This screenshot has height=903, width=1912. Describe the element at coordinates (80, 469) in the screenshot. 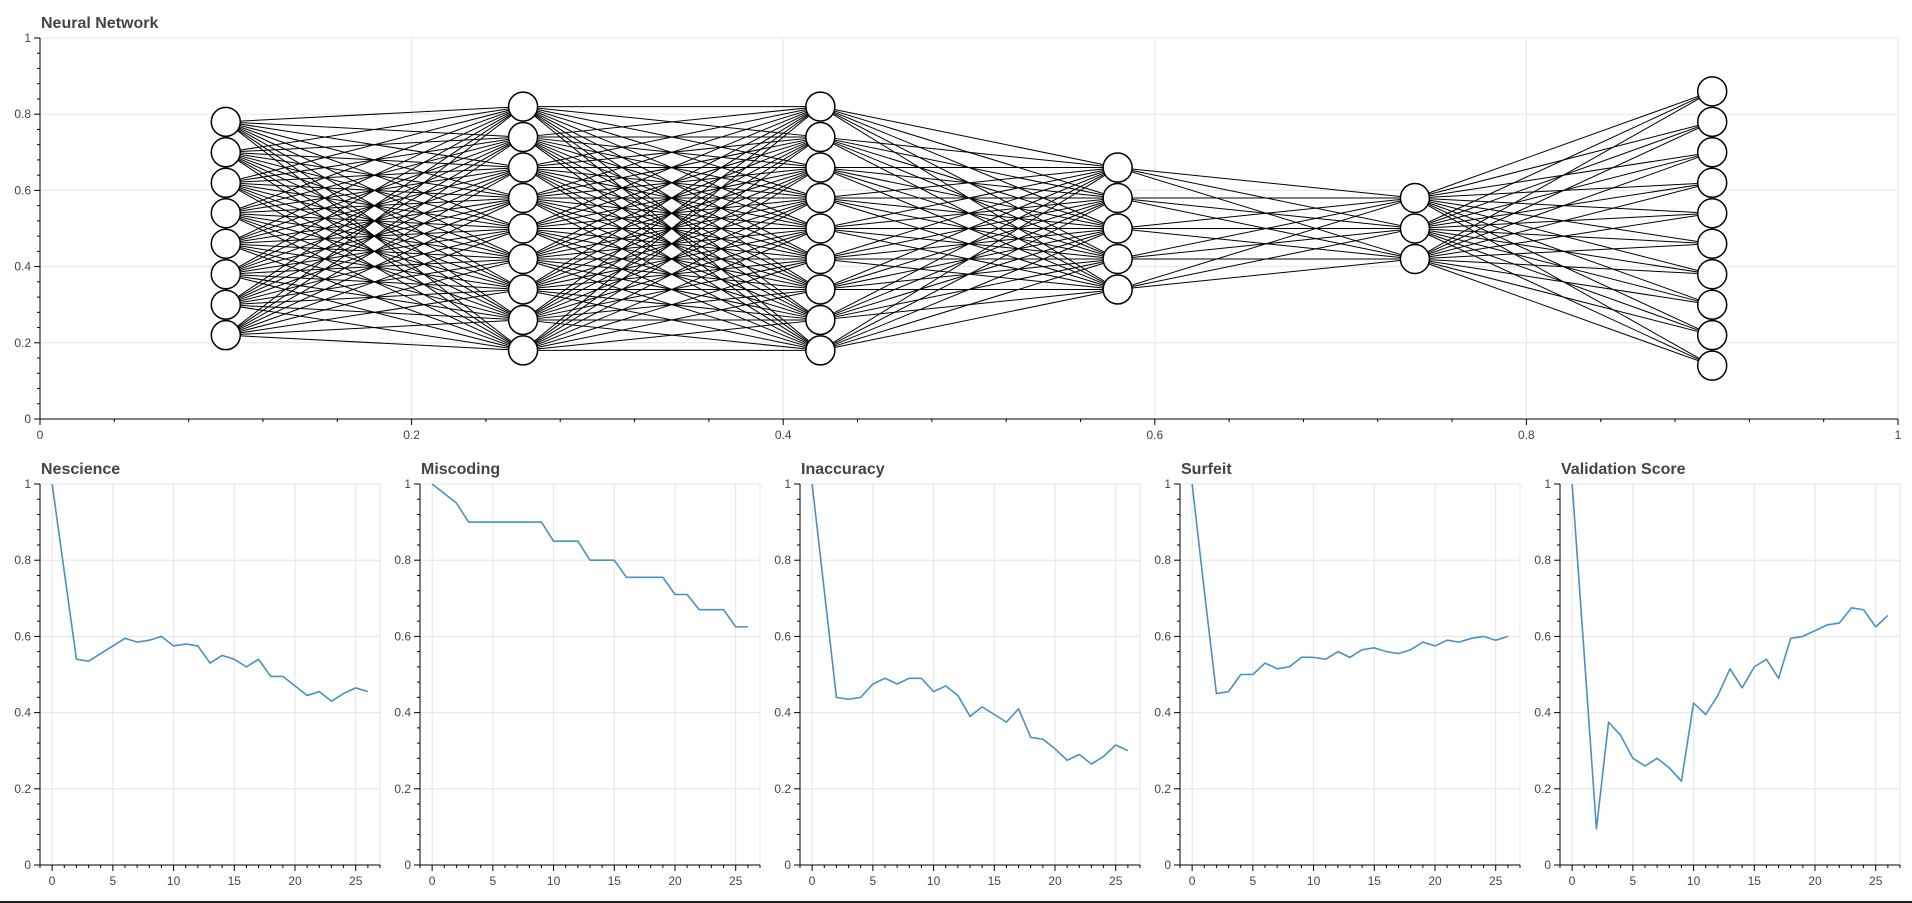

I see `chart-title: Nescience` at that location.